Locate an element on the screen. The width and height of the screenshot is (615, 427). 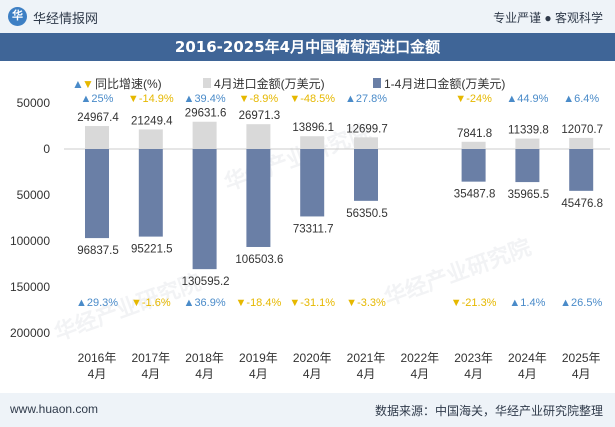
growth-ytd: ▼-21.3% is located at coordinates (474, 303).